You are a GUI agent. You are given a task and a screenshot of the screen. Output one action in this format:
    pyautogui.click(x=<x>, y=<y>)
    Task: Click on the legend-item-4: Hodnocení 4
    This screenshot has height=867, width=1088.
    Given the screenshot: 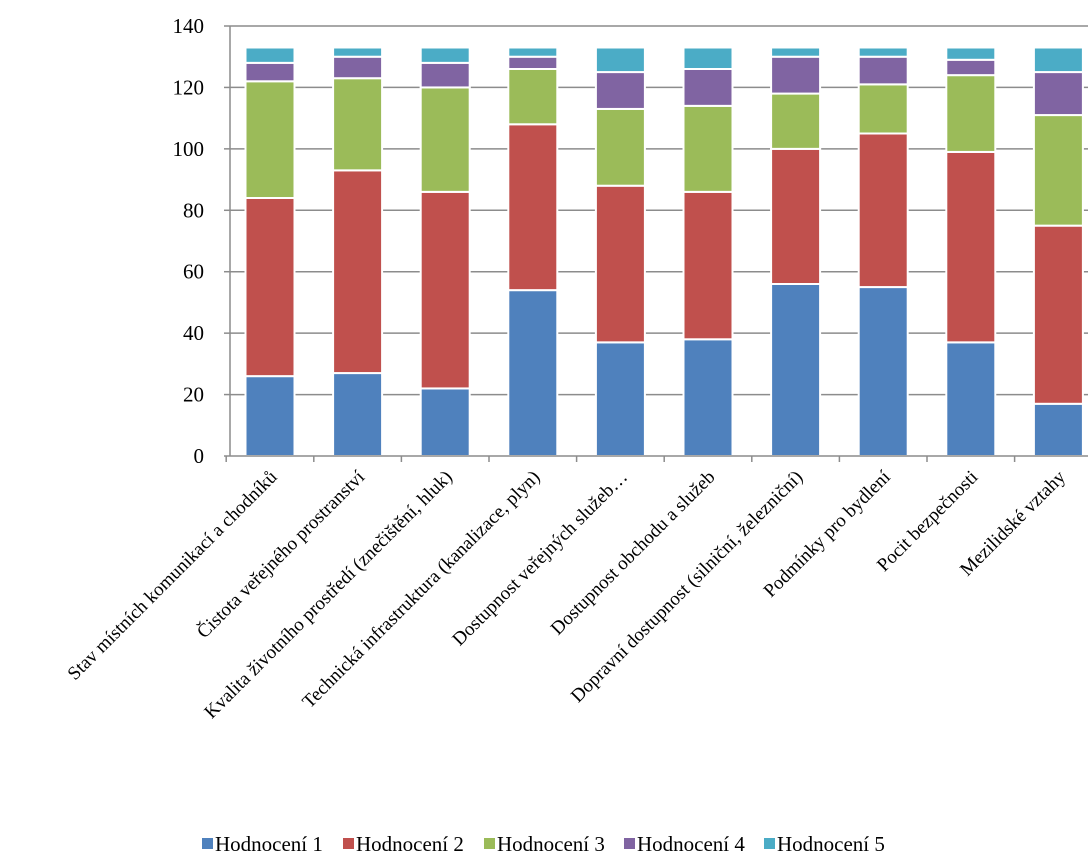 What is the action you would take?
    pyautogui.click(x=684, y=844)
    